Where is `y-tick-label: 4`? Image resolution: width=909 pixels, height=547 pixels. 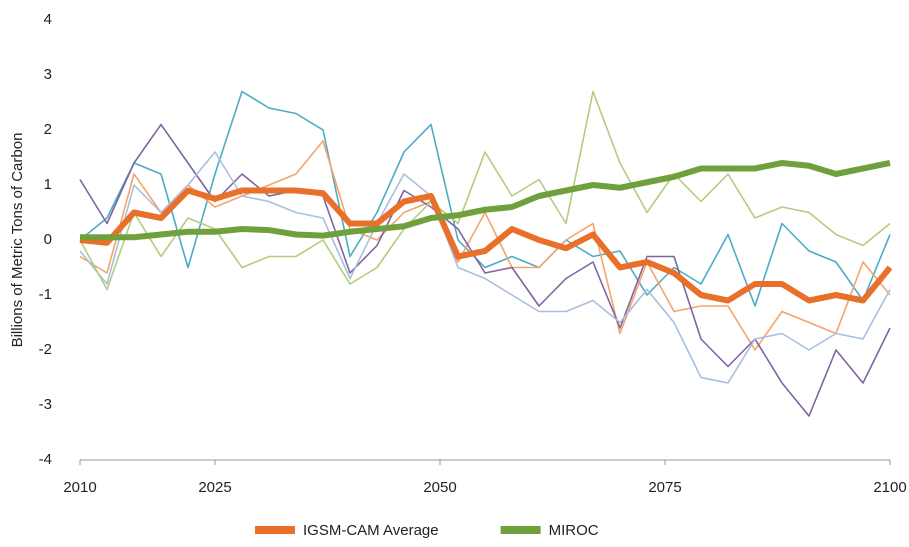 y-tick-label: 4 is located at coordinates (48, 19).